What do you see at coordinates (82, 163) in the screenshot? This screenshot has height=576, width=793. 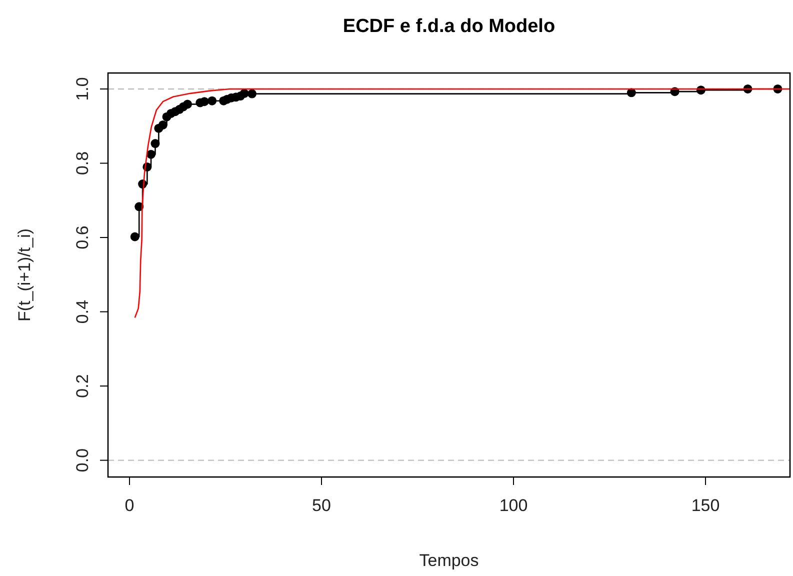 I see `y-tick-label: 0.8` at bounding box center [82, 163].